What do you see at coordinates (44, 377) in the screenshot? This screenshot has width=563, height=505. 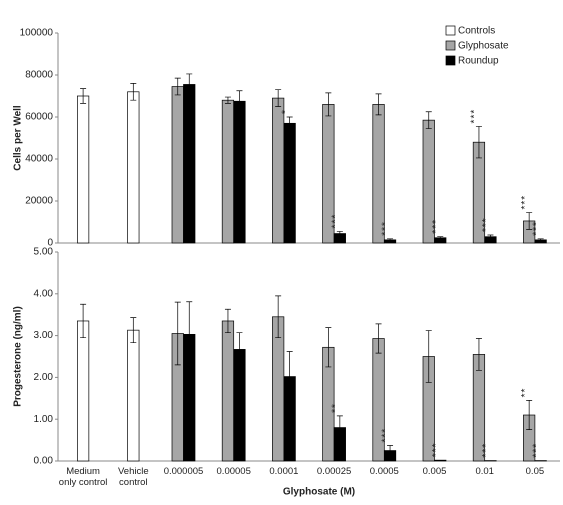 I see `y-tick-label: 2.00` at bounding box center [44, 377].